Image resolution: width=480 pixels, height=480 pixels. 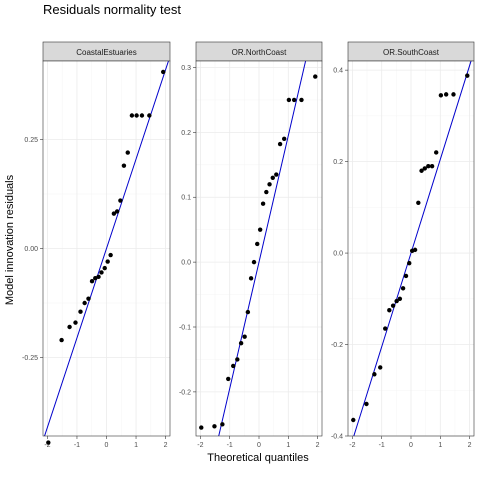 I want to click on y-axis-title: Model innovation residuals, so click(x=10, y=239).